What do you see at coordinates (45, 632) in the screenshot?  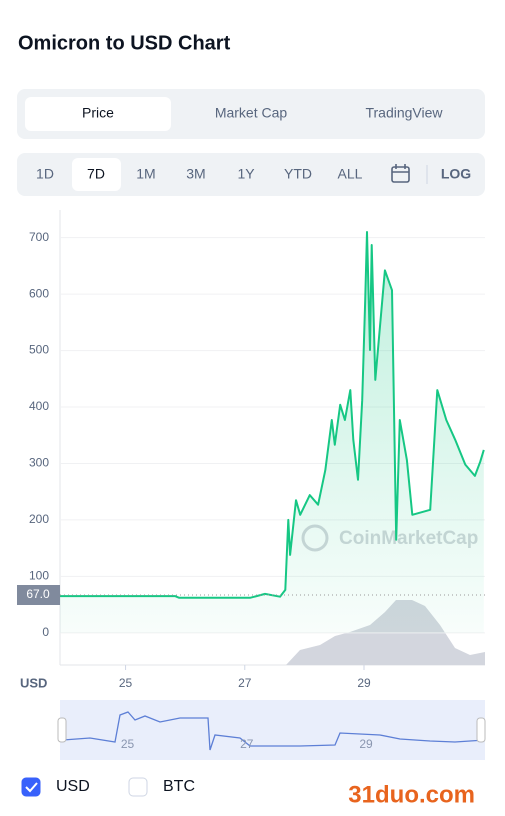 I see `y-tick-label: 0` at bounding box center [45, 632].